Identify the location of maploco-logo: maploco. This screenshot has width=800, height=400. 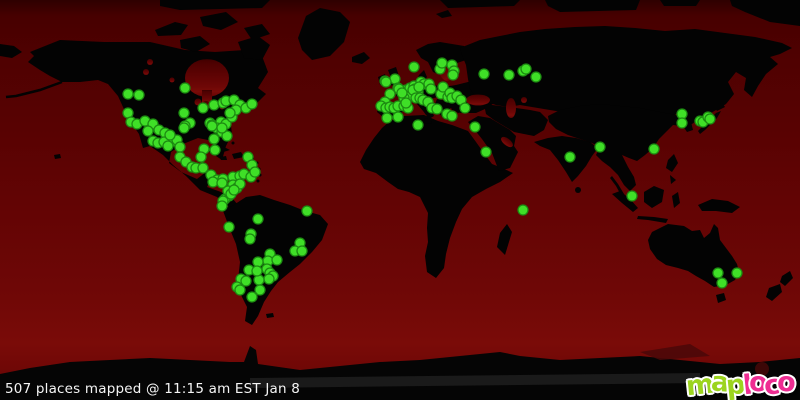
(740, 383).